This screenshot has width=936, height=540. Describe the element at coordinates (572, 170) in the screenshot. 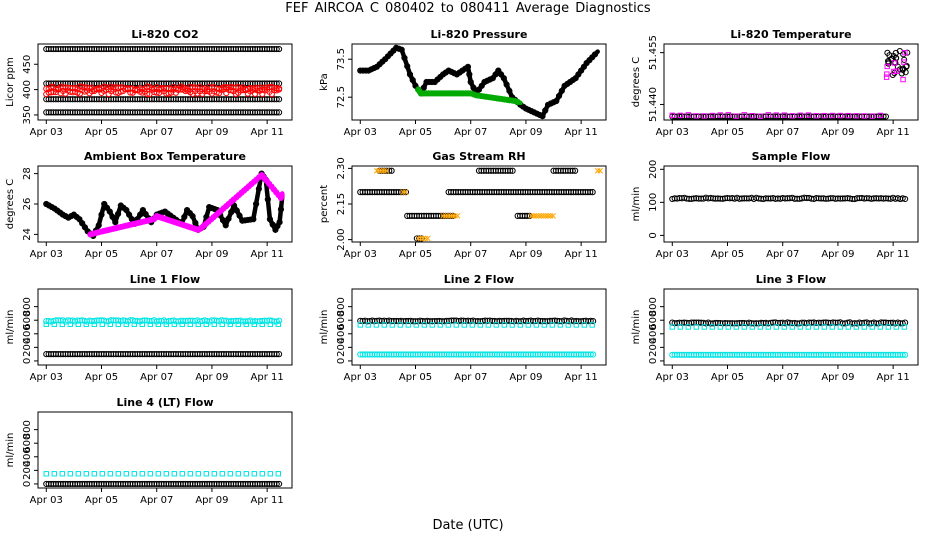

I see `rh-2.30-c-point` at that location.